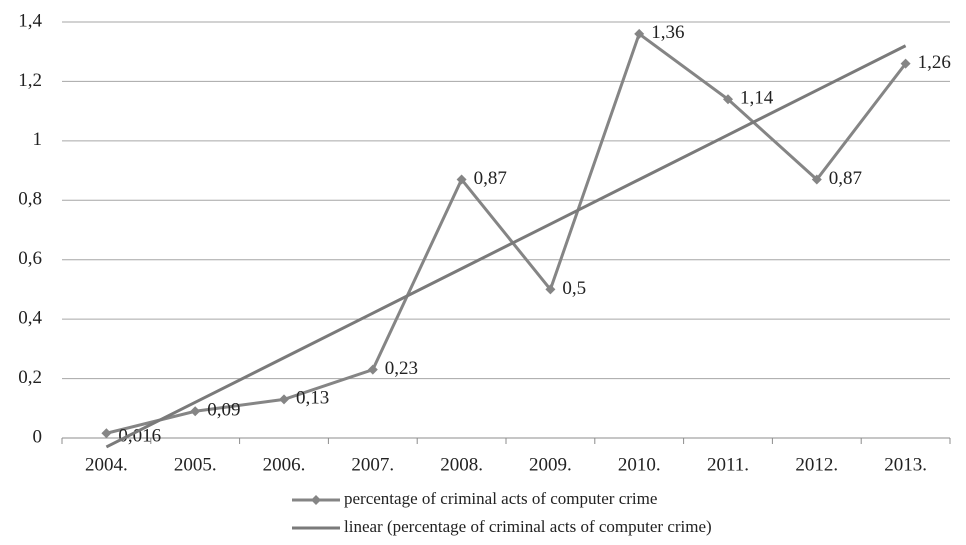  Describe the element at coordinates (30, 199) in the screenshot. I see `y-tick-label: 0,8` at that location.